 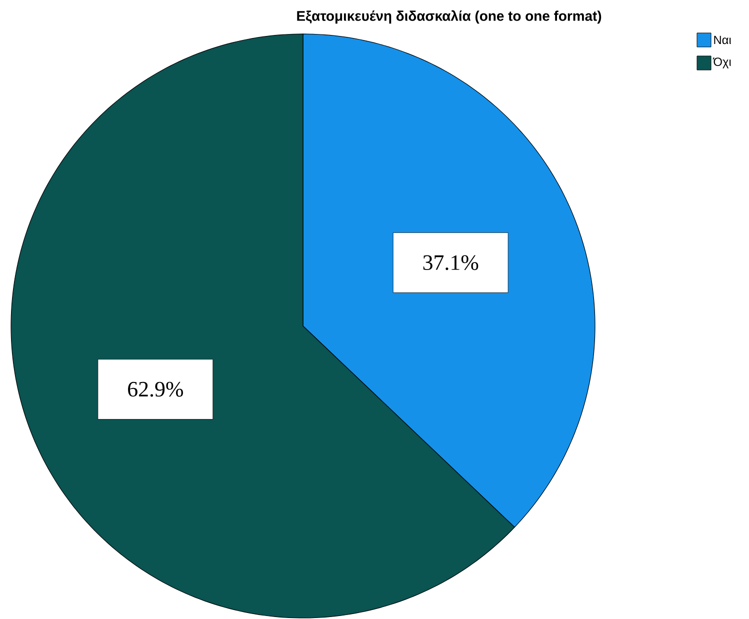 What do you see at coordinates (723, 40) in the screenshot?
I see `legend-label: Ναι` at bounding box center [723, 40].